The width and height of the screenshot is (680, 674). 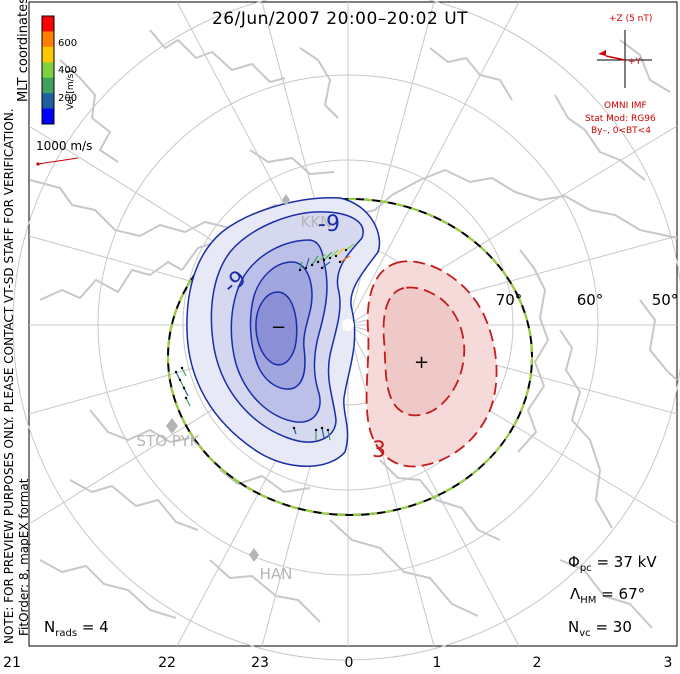 I want to click on negative-convection-cell, so click(x=283, y=332).